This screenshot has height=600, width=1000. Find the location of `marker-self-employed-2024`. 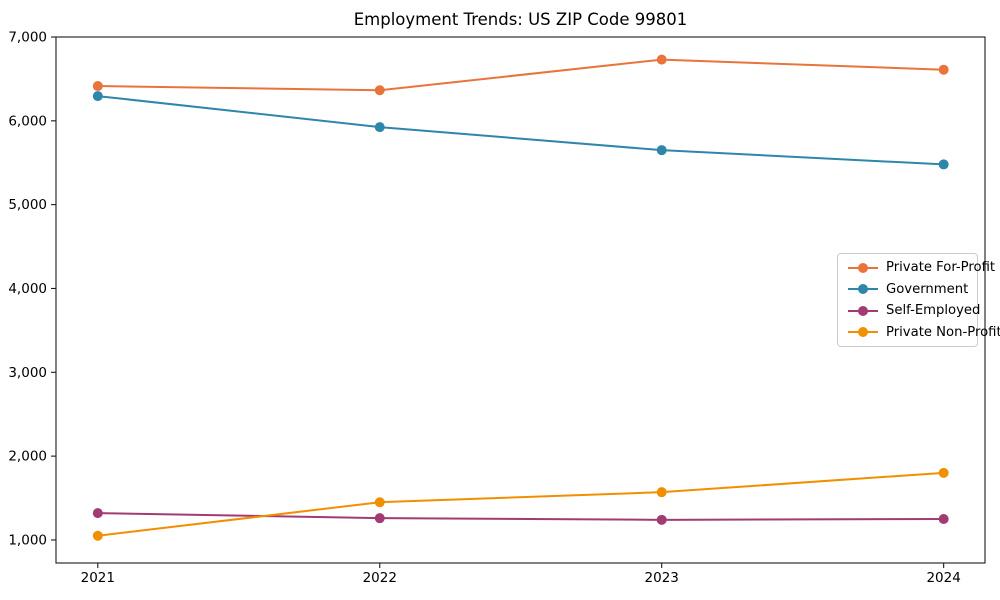

marker-self-employed-2024 is located at coordinates (943, 518).